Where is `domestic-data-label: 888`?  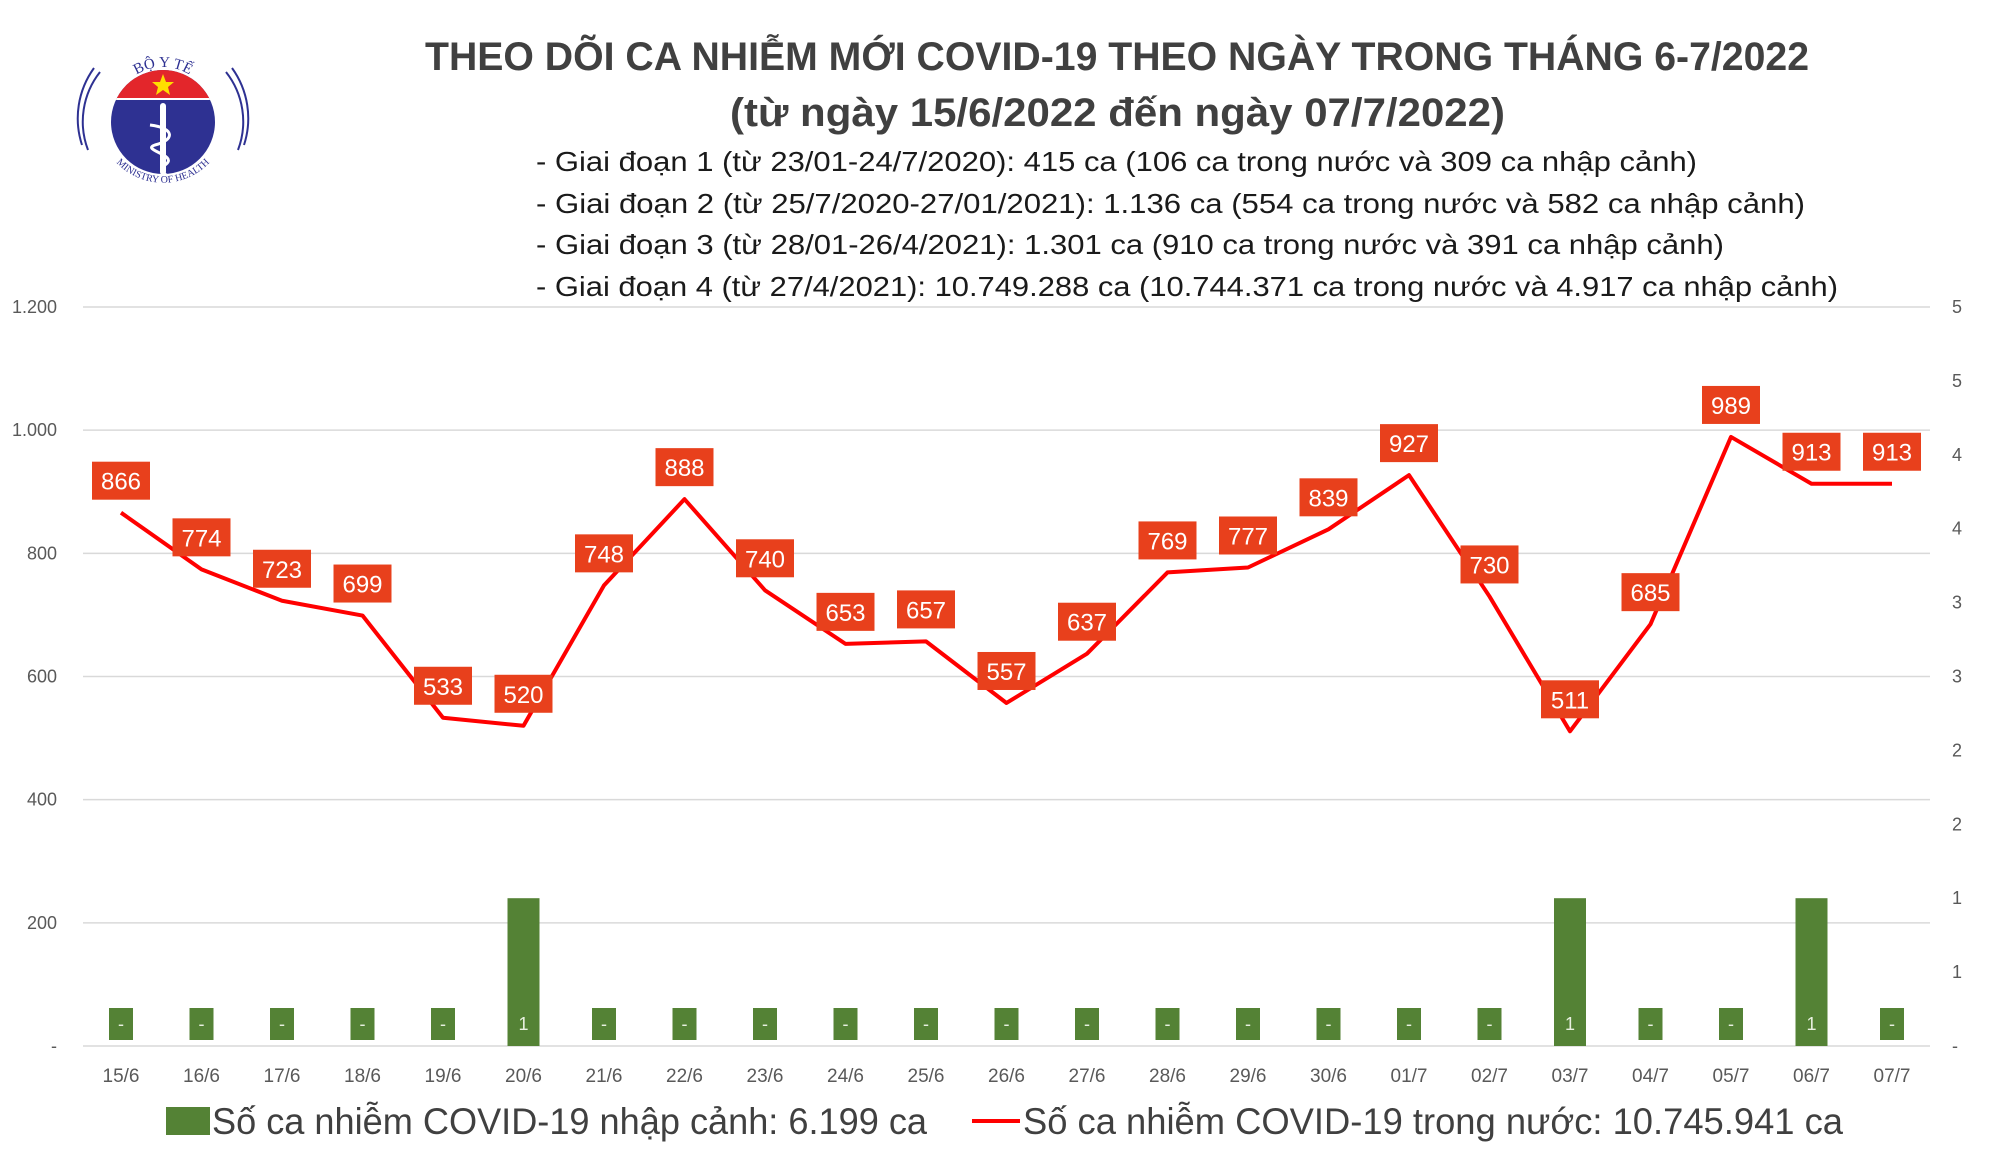
domestic-data-label: 888 is located at coordinates (684, 468).